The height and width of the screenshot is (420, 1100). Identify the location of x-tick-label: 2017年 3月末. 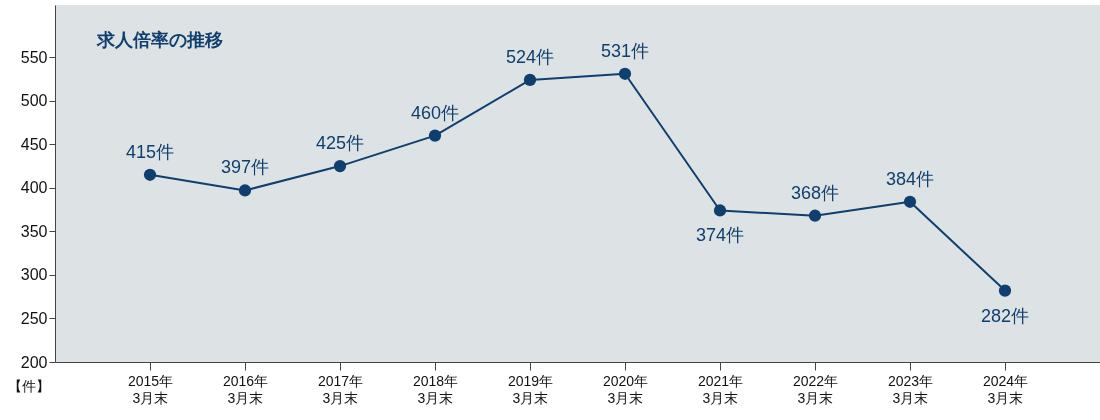
(340, 389).